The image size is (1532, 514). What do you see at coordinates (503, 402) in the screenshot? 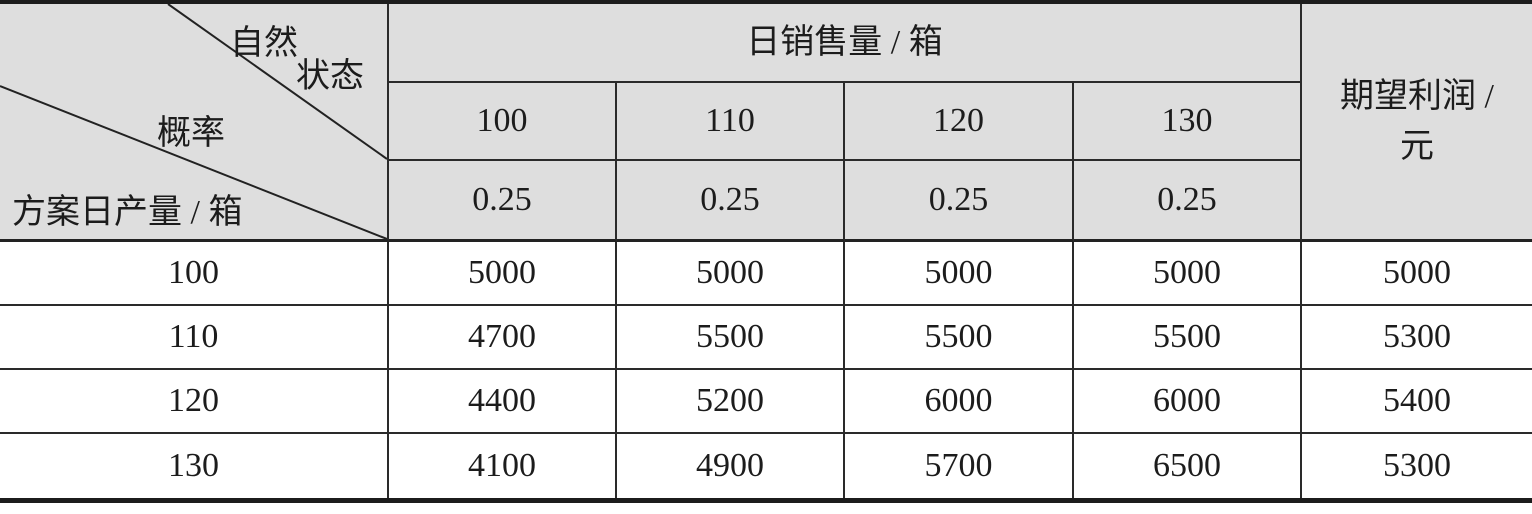
I see `profit-cell: 4400` at bounding box center [503, 402].